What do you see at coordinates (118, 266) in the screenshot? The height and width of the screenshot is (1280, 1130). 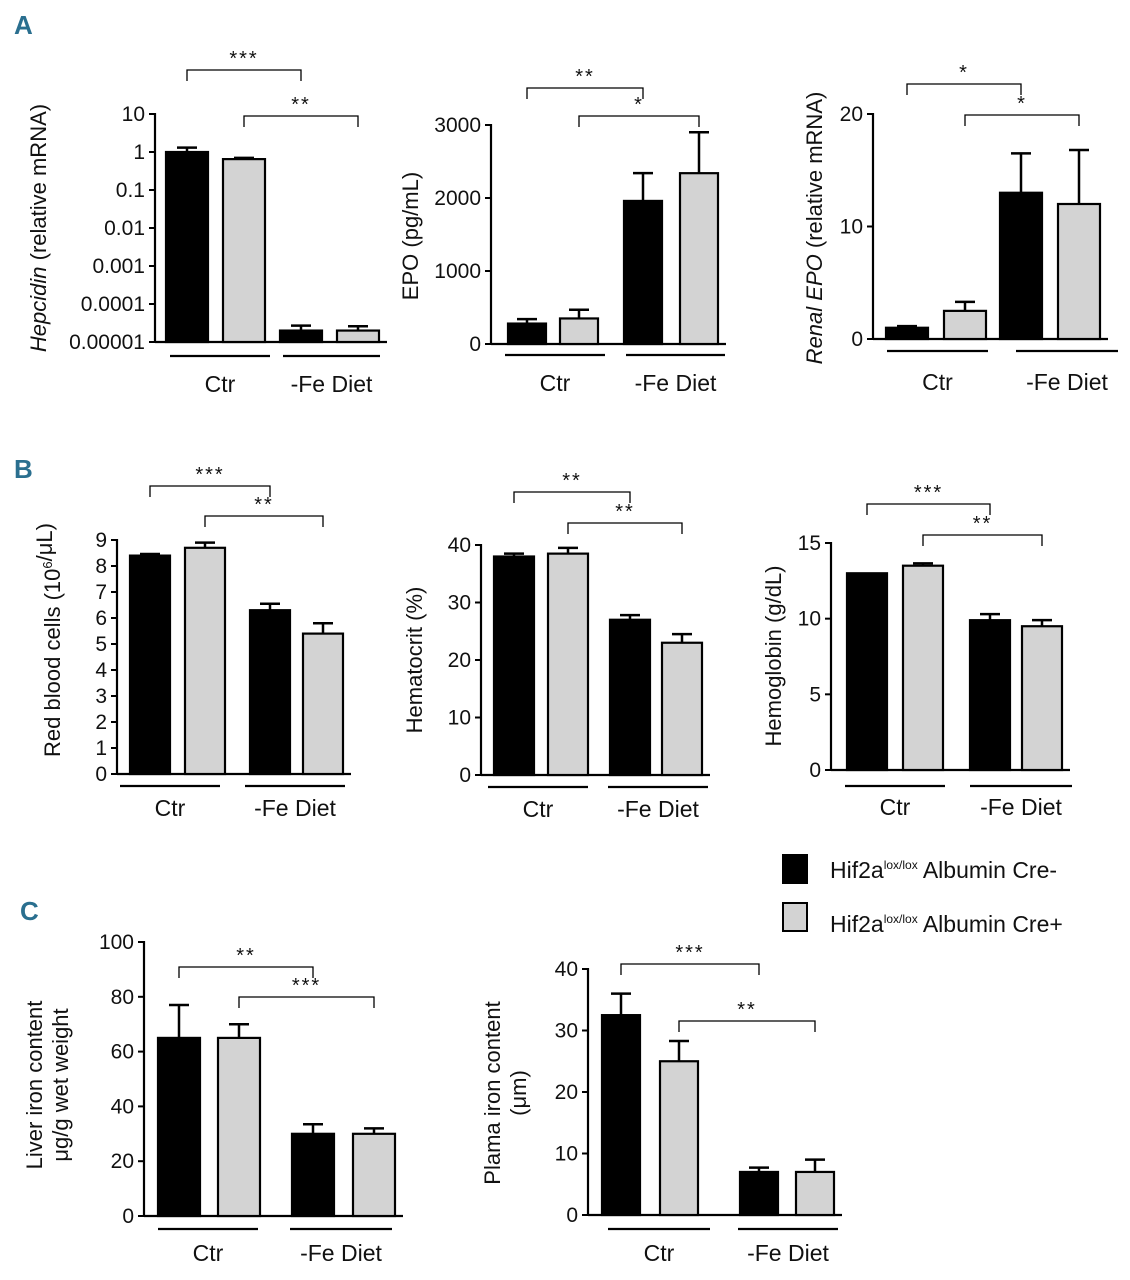 I see `y-tick-label: 0.001` at bounding box center [118, 266].